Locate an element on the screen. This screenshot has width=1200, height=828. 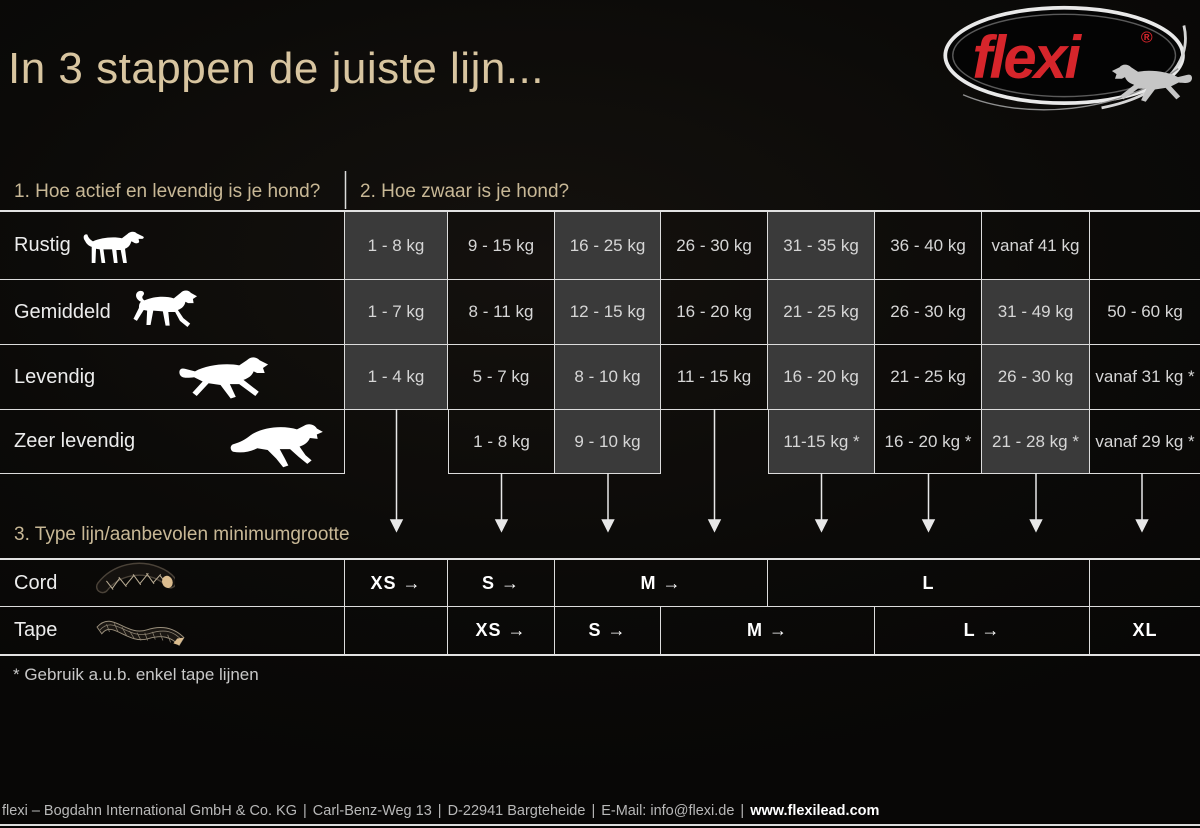
activity-row-zeer-levendig: Zeer levendig is located at coordinates (172, 442).